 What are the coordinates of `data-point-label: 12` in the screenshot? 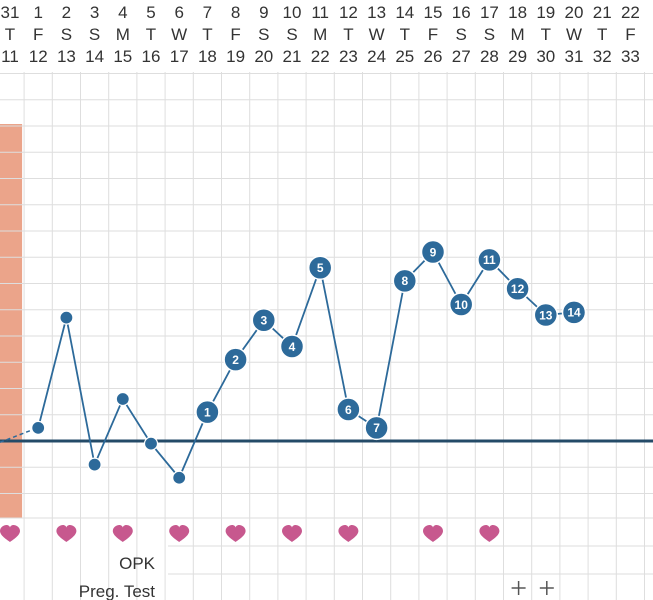 It's located at (518, 289).